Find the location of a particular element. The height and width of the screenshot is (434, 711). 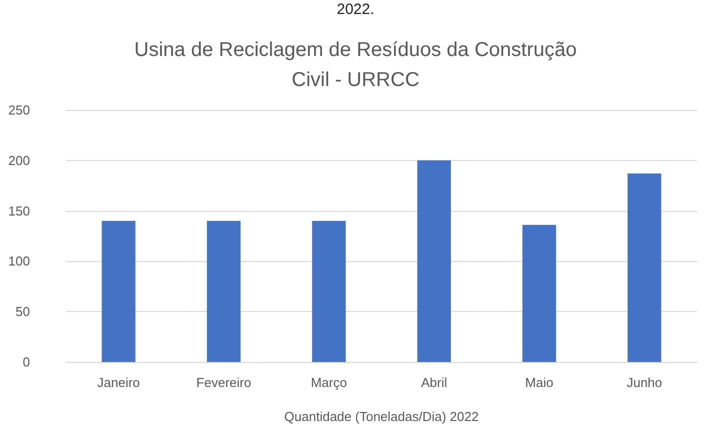

chart-title: Usina de Reciclagem de Resíduos da Construção Civil - URRCC is located at coordinates (355, 65).